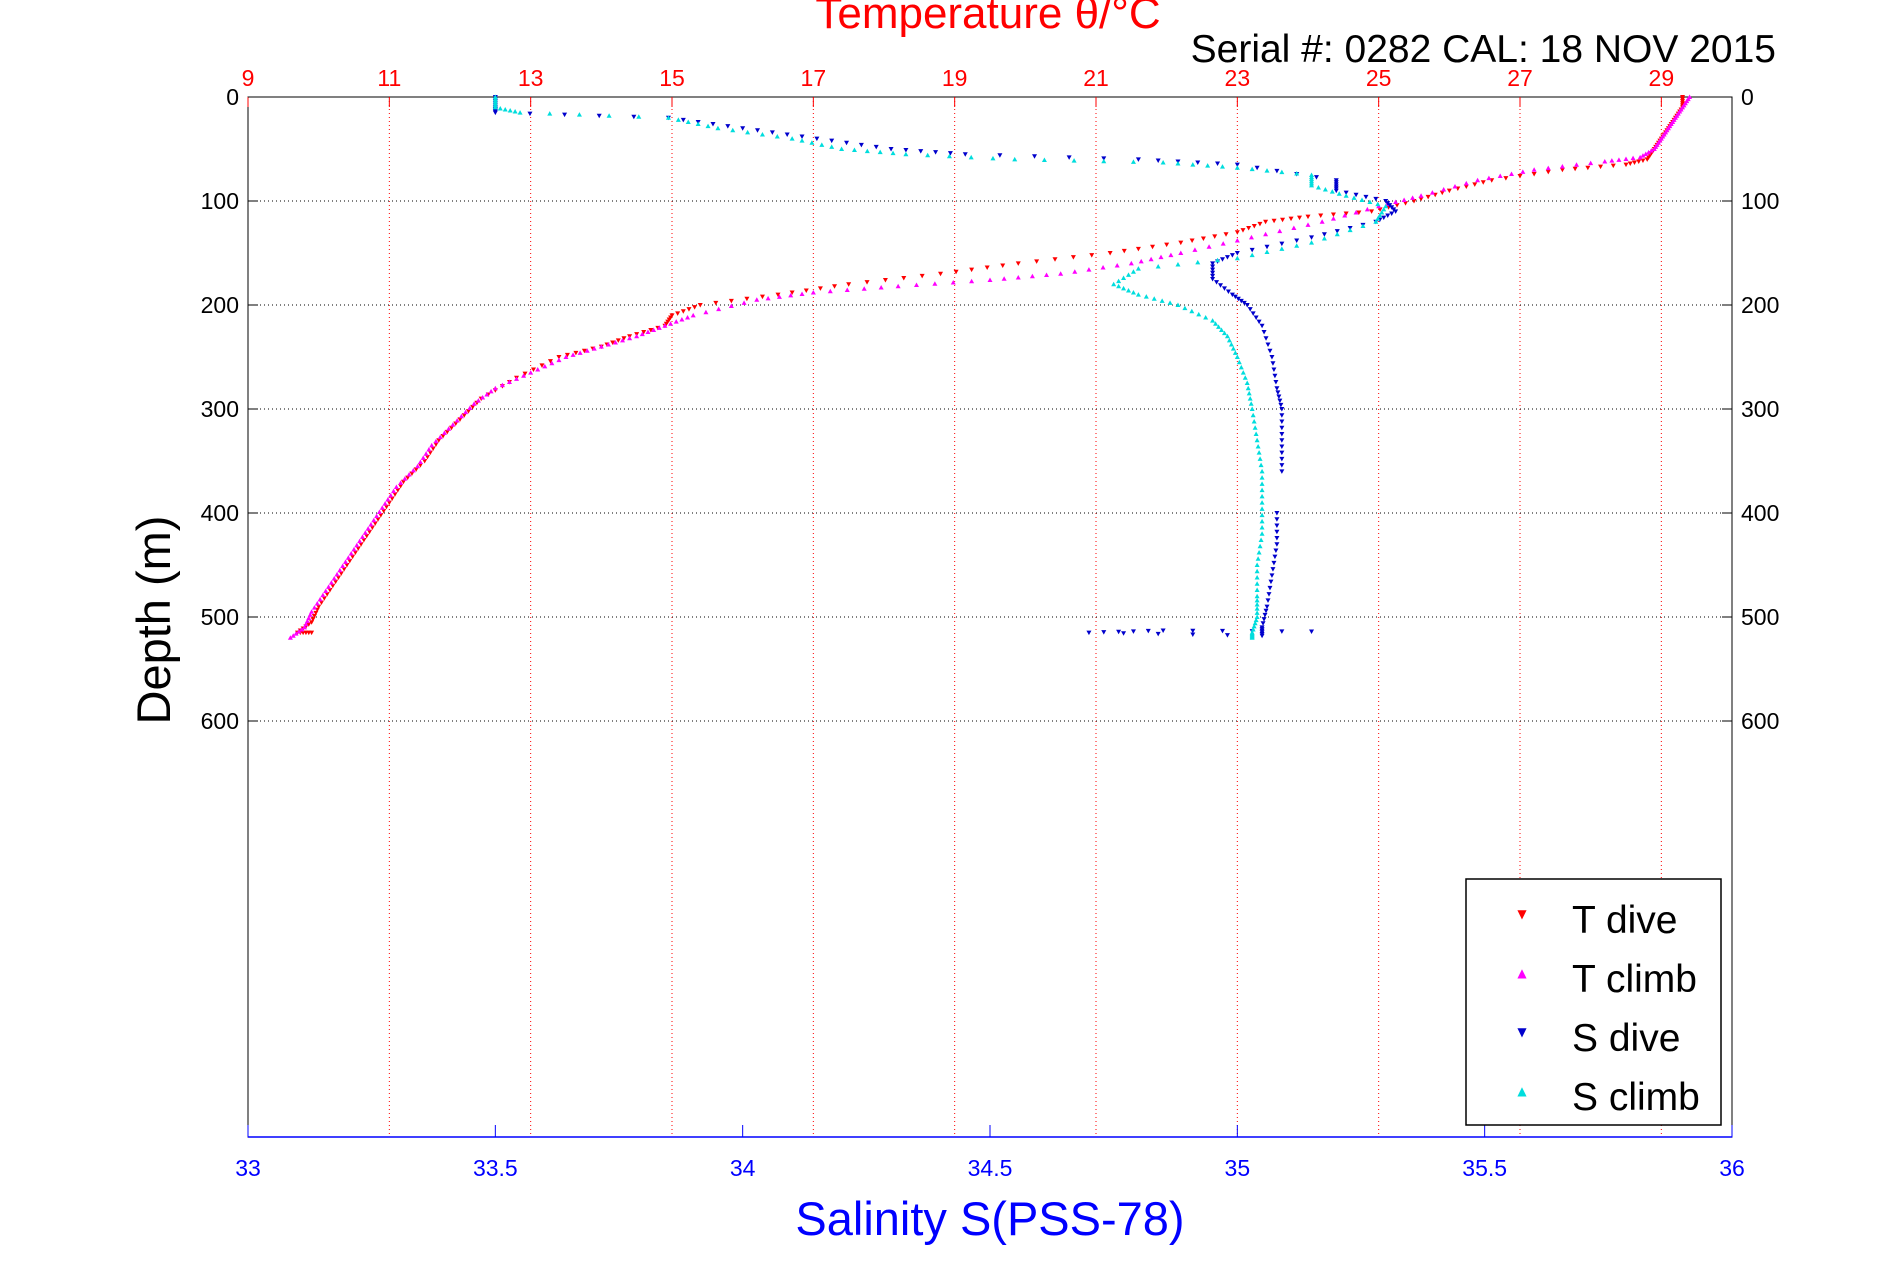 The height and width of the screenshot is (1262, 1891). What do you see at coordinates (1379, 78) in the screenshot?
I see `temperature-tick-label: 25` at bounding box center [1379, 78].